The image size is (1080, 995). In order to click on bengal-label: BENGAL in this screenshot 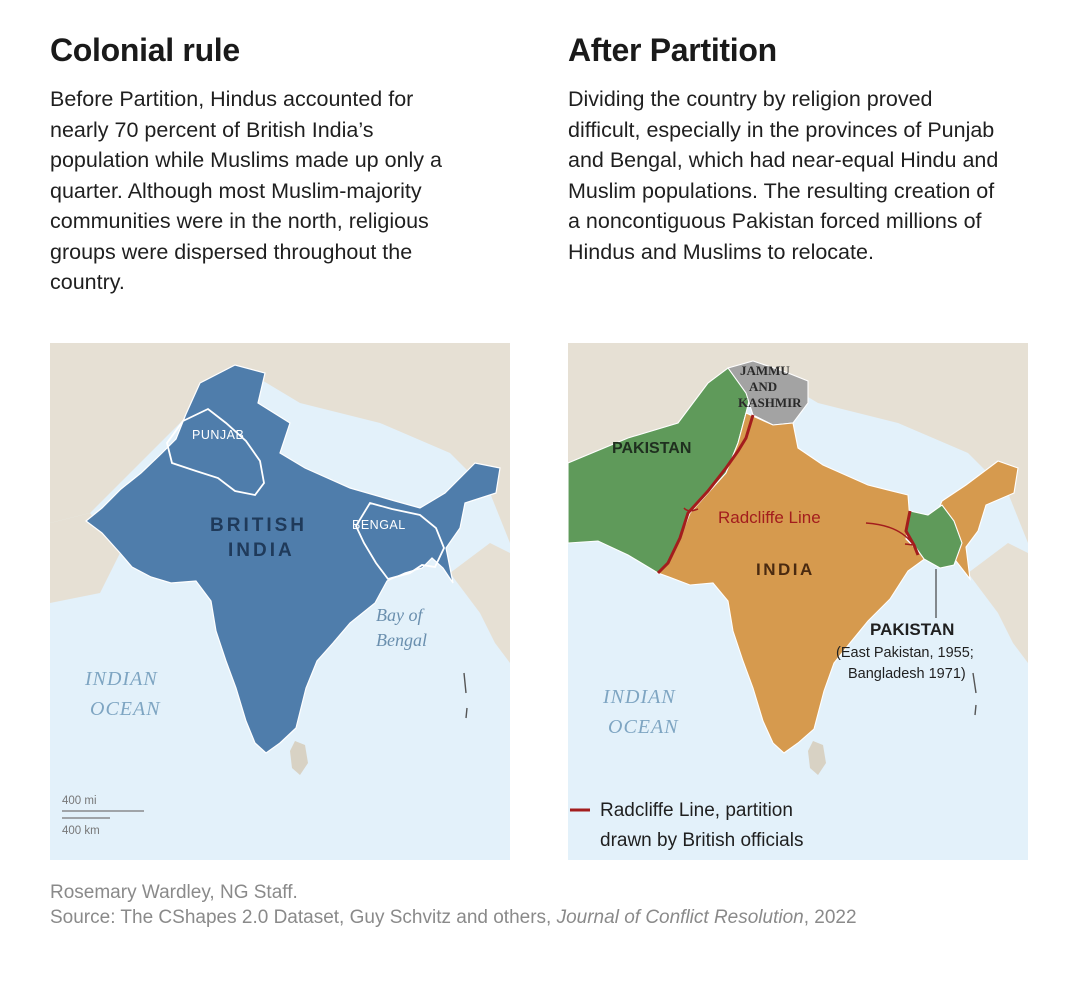, I will do `click(379, 525)`.